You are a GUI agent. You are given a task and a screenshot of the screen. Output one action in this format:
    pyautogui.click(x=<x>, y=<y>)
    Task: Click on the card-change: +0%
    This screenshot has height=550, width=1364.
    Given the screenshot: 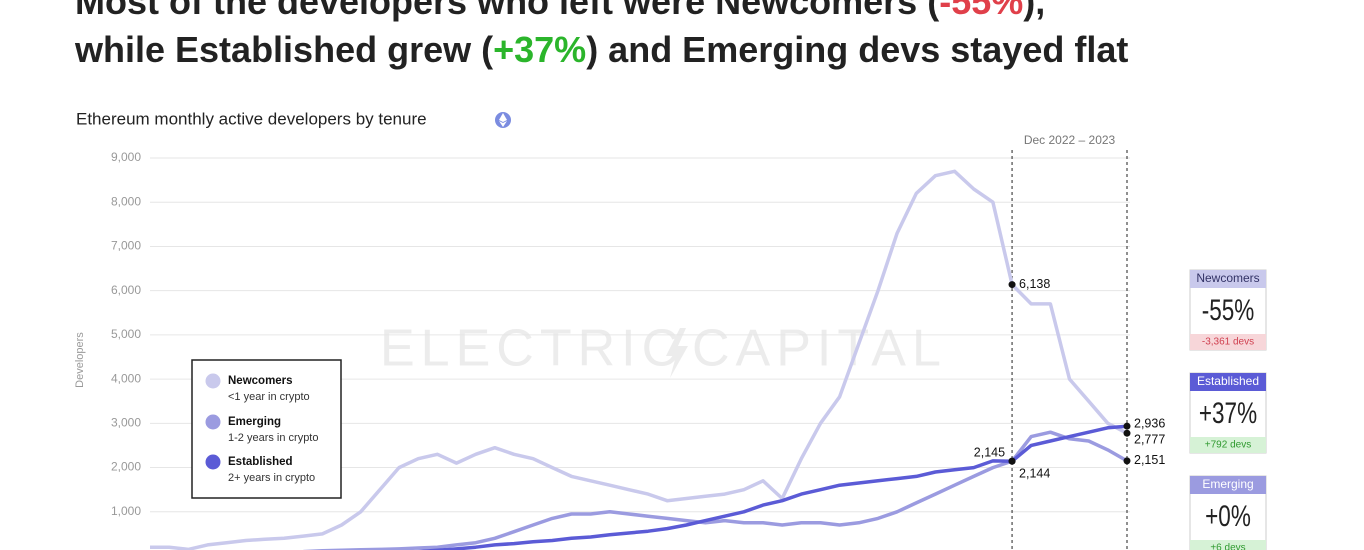 What is the action you would take?
    pyautogui.click(x=1228, y=516)
    